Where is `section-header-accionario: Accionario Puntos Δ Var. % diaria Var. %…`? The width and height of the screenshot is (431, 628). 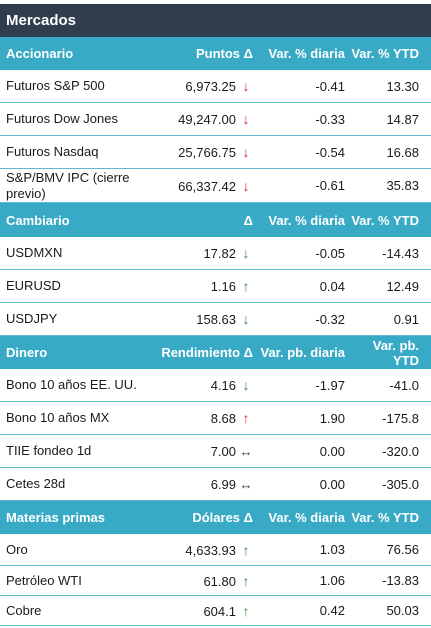
section-header-accionario: Accionario Puntos Δ Var. % diaria Var. %… is located at coordinates (215, 53).